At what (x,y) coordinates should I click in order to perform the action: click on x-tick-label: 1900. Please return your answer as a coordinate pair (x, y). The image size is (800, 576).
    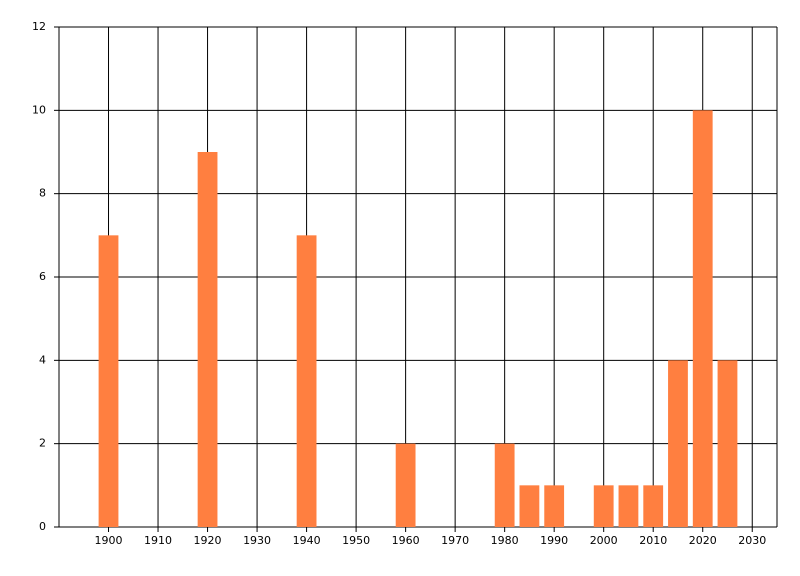
    Looking at the image, I should click on (109, 540).